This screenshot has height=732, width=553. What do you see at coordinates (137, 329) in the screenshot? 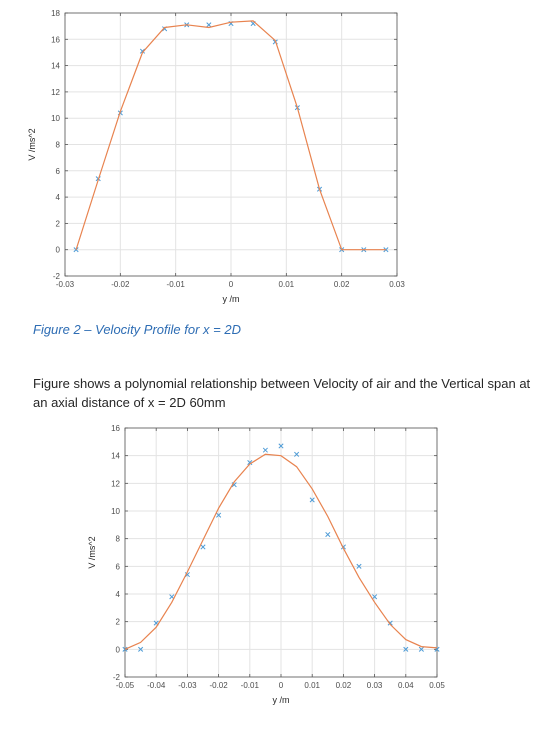
I see `figure-caption: Figure 2 – Velocity Profile for x = 2D` at bounding box center [137, 329].